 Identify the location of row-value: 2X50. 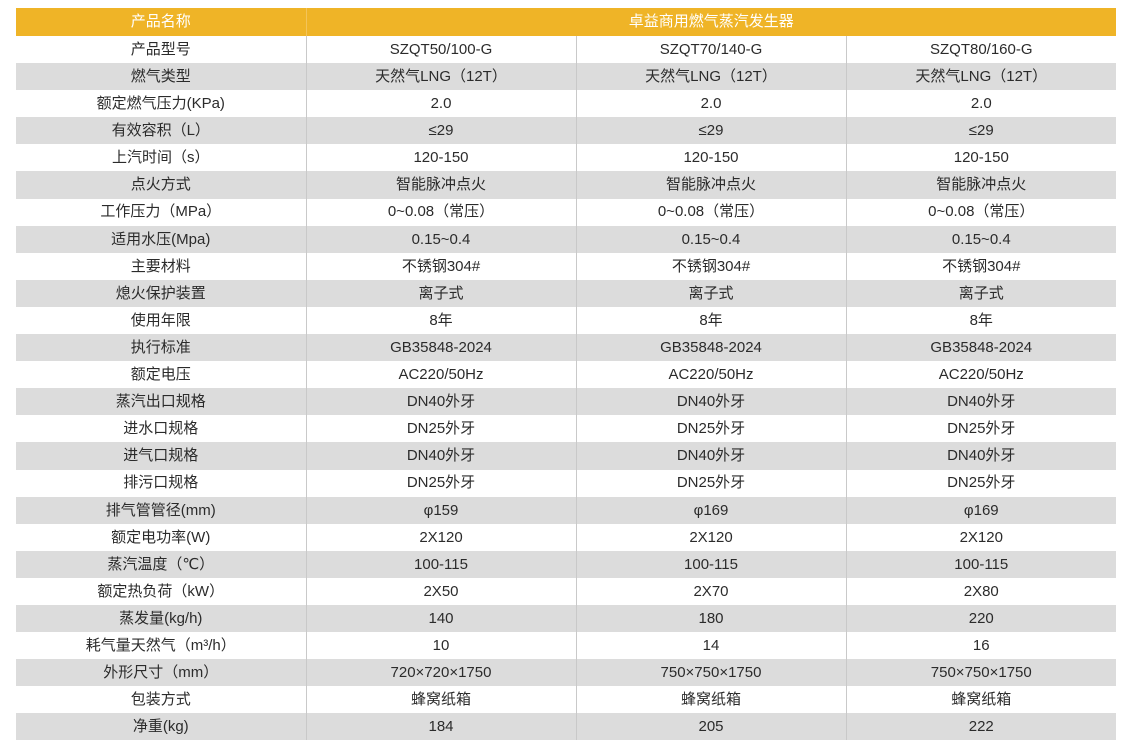
(440, 591).